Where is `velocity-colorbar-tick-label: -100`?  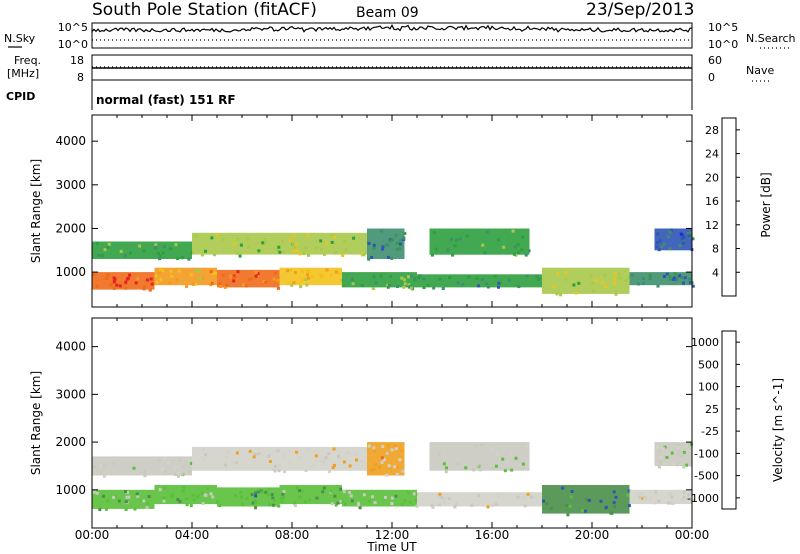
velocity-colorbar-tick-label: -100 is located at coordinates (706, 453).